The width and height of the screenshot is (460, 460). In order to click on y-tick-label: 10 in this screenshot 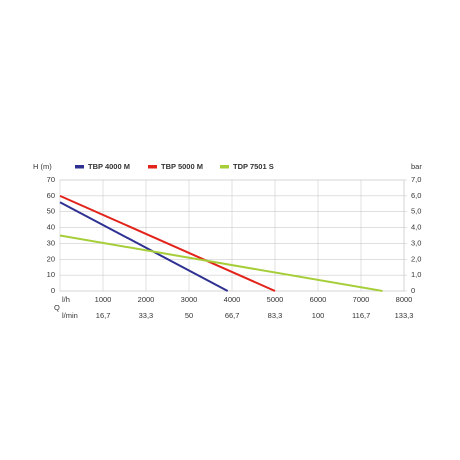, I will do `click(51, 274)`.